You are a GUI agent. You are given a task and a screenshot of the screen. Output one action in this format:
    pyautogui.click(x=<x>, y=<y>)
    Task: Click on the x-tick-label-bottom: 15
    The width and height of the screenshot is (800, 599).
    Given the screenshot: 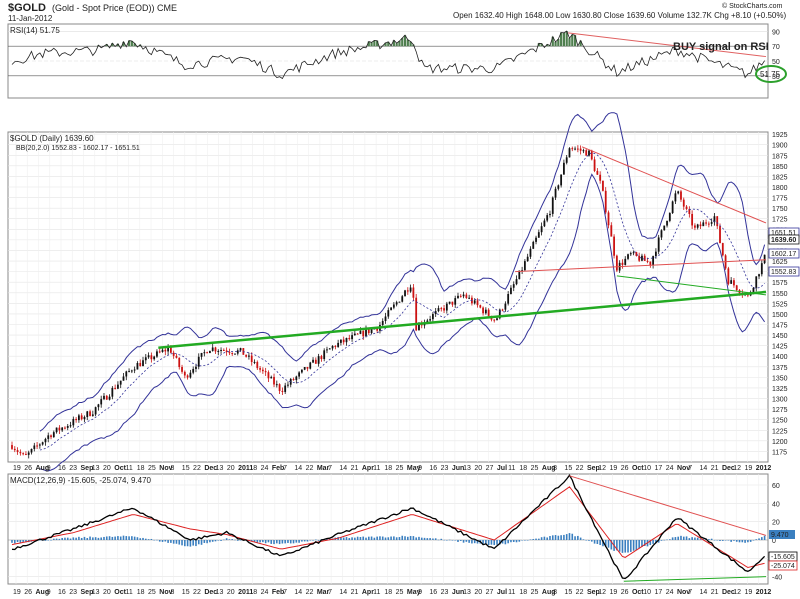 What is the action you would take?
    pyautogui.click(x=186, y=592)
    